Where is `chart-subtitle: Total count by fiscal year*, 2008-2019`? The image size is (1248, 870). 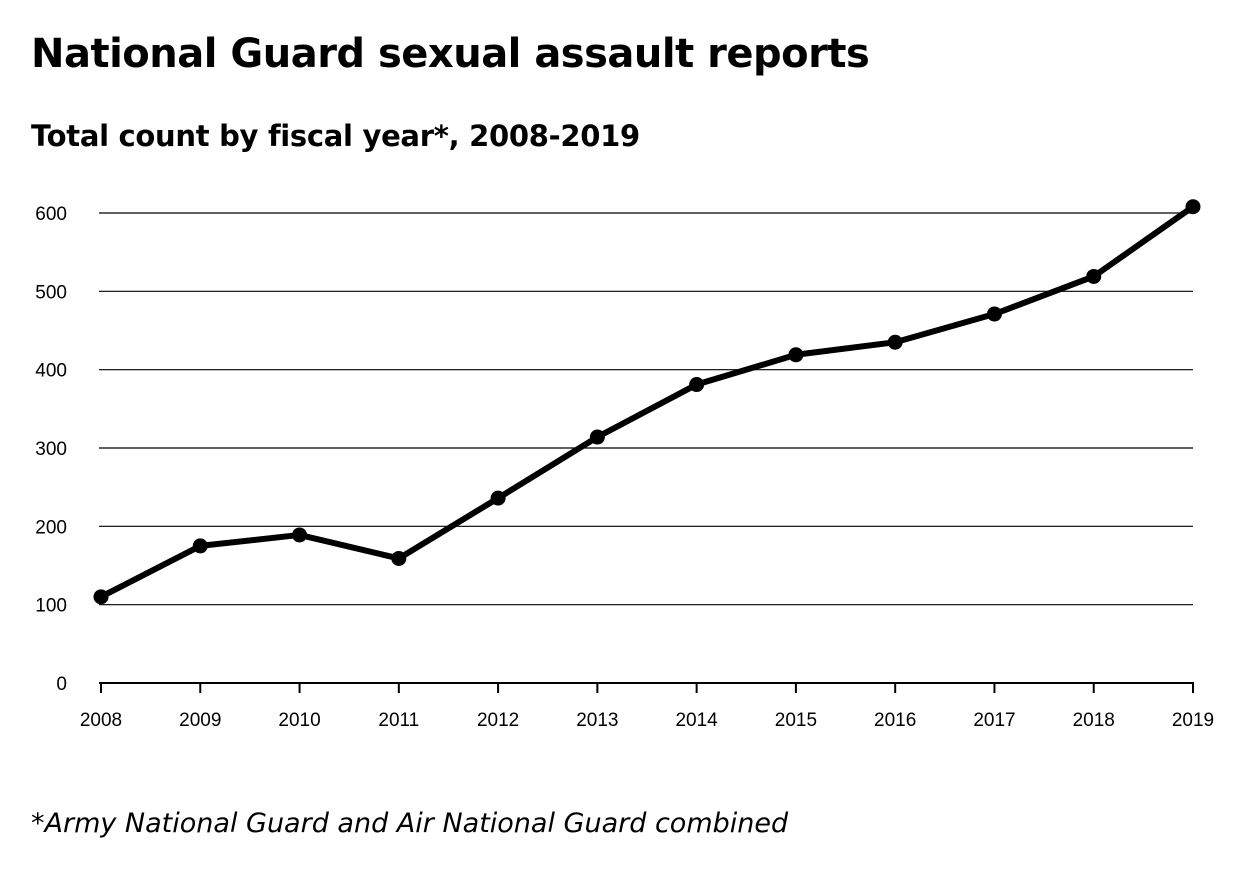
chart-subtitle: Total count by fiscal year*, 2008-2019 is located at coordinates (335, 136).